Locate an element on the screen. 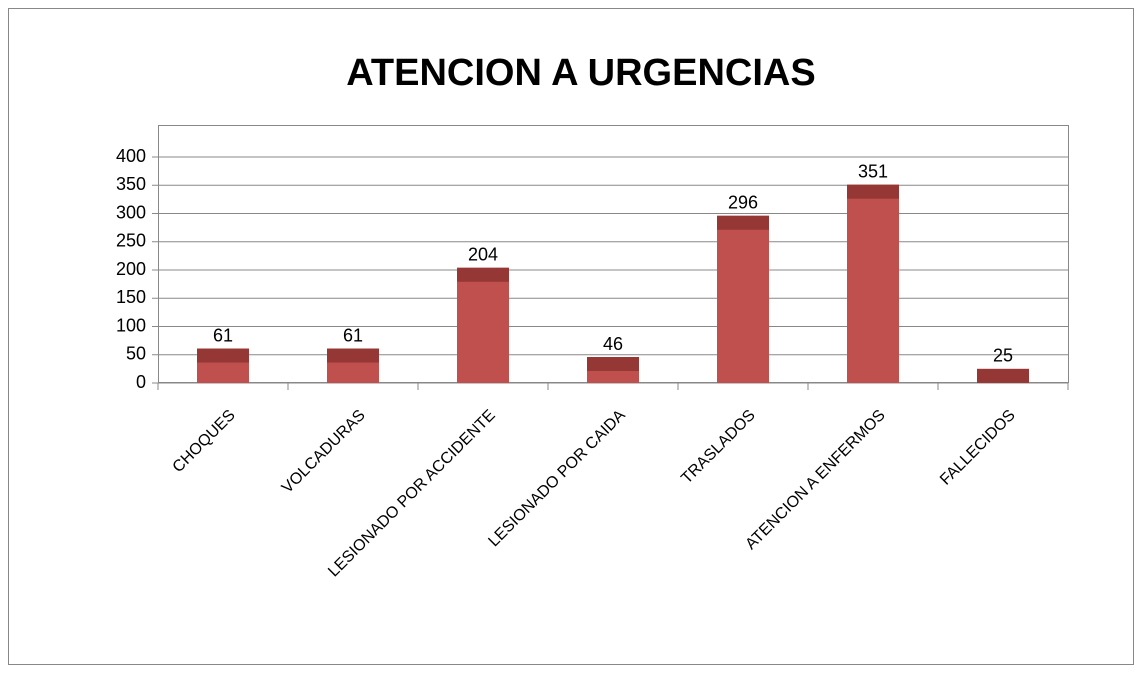  value-label: 46 is located at coordinates (613, 344).